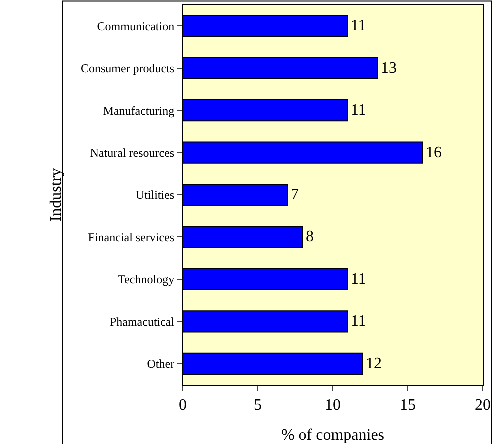  Describe the element at coordinates (310, 237) in the screenshot. I see `data-label: 8` at that location.